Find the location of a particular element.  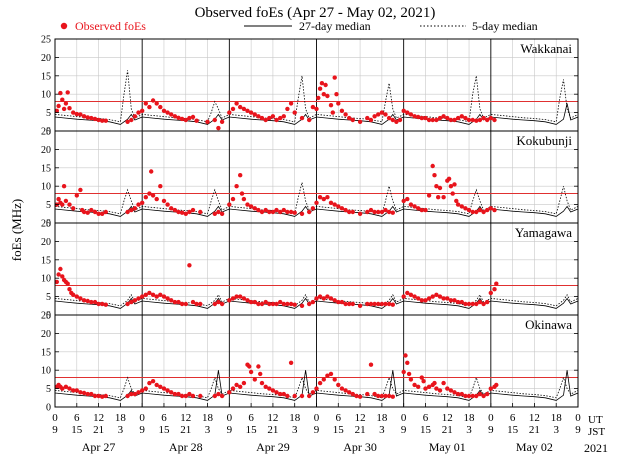

jst-tag: JST is located at coordinates (596, 432).